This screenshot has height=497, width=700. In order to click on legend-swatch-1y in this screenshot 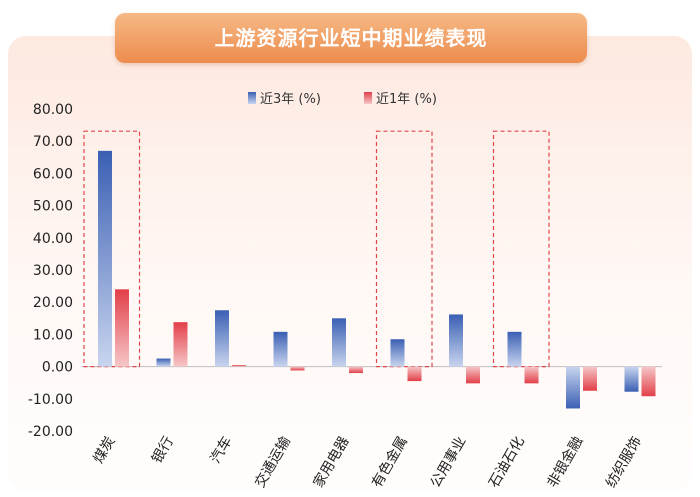, I will do `click(368, 98)`.